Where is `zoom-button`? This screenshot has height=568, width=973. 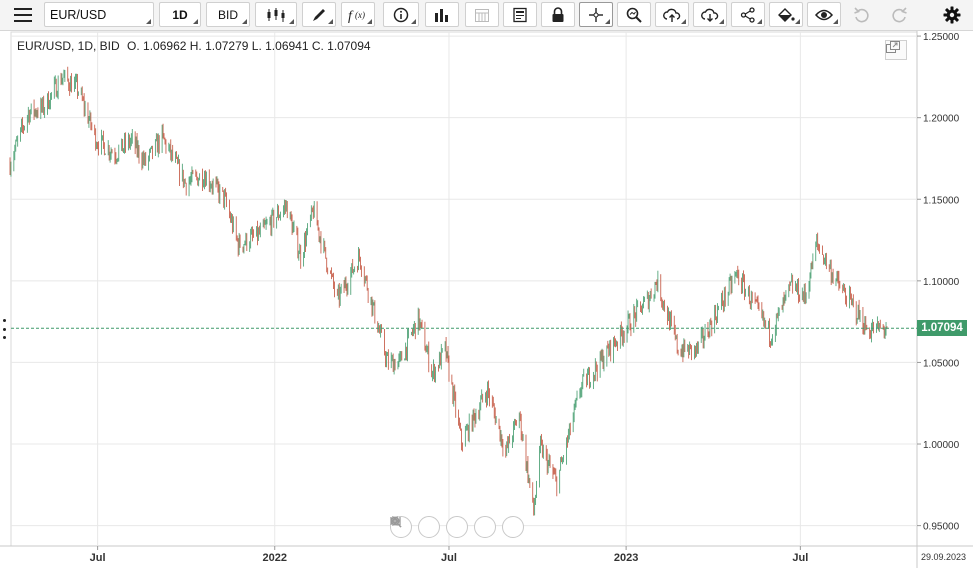
zoom-button is located at coordinates (634, 14).